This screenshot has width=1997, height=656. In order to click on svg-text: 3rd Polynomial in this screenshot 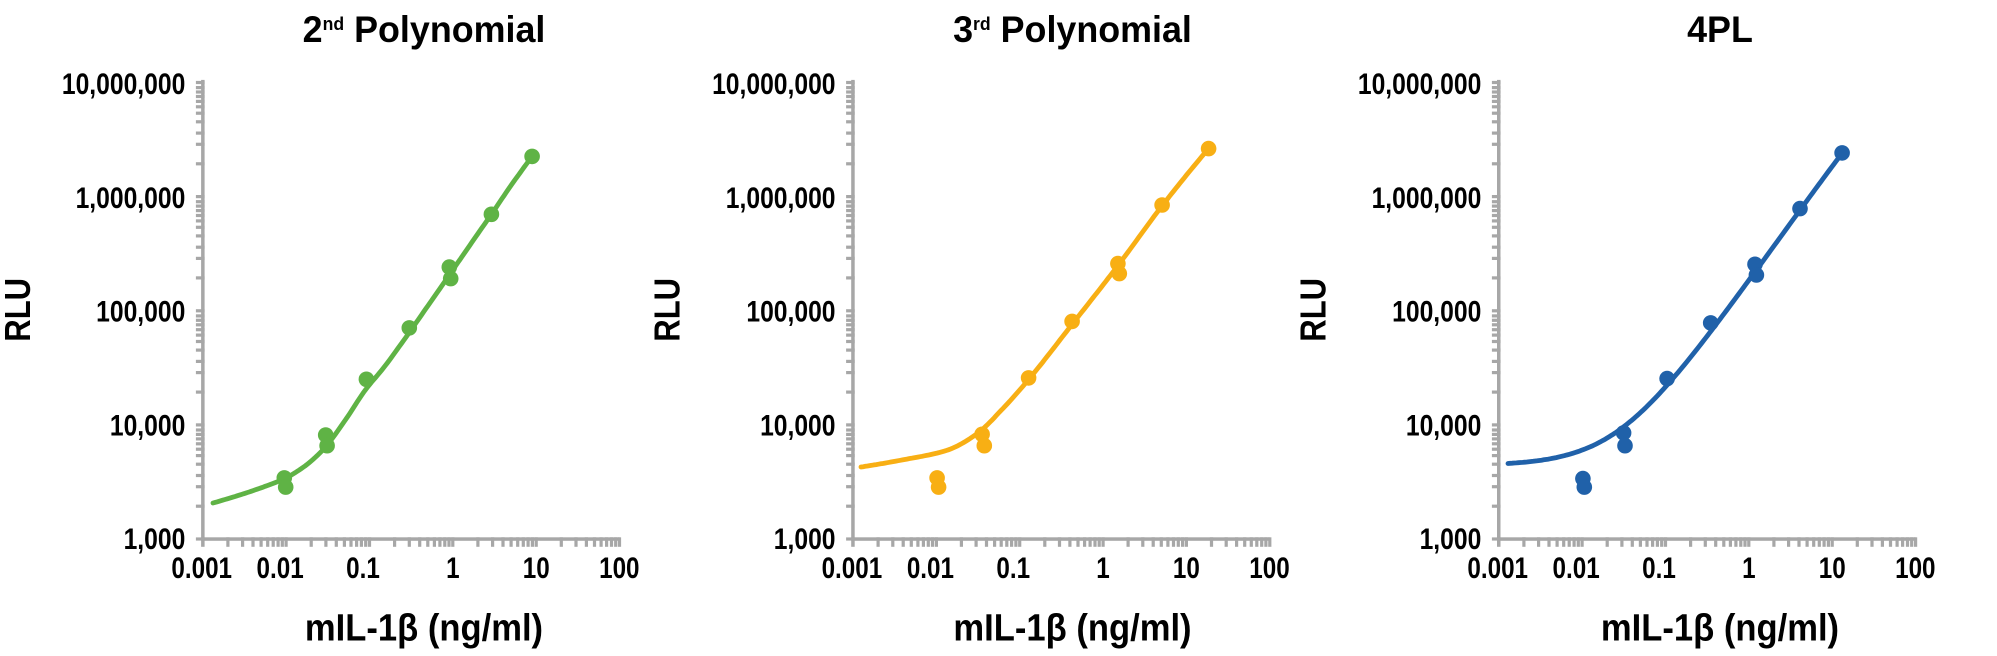, I will do `click(1072, 29)`.